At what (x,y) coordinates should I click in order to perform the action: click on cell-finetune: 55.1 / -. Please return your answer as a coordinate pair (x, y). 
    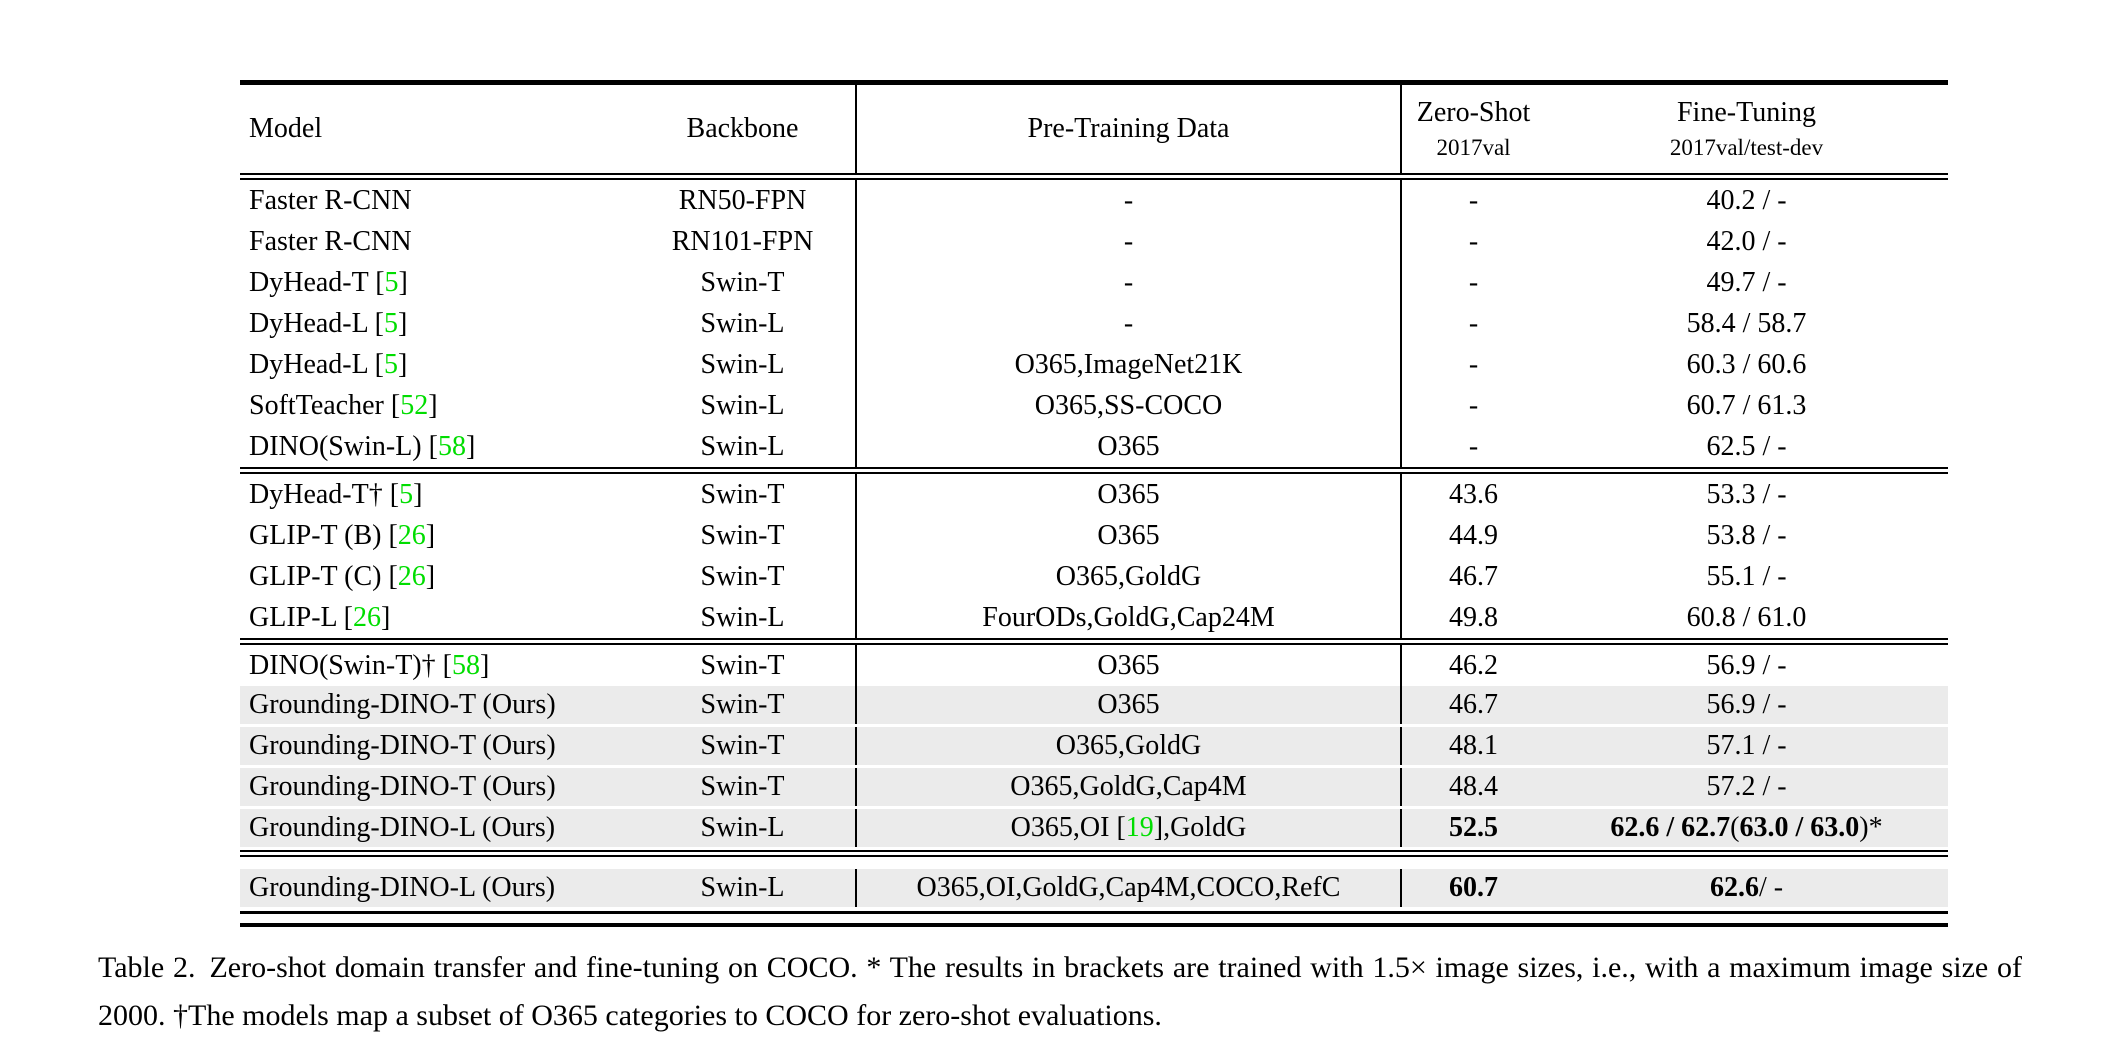
    Looking at the image, I should click on (1746, 576).